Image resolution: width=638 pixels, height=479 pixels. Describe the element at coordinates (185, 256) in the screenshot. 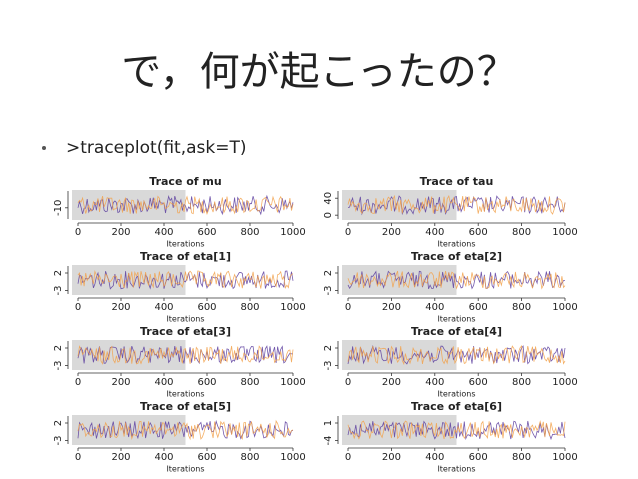

I see `chart-title: Trace of eta[1]` at that location.